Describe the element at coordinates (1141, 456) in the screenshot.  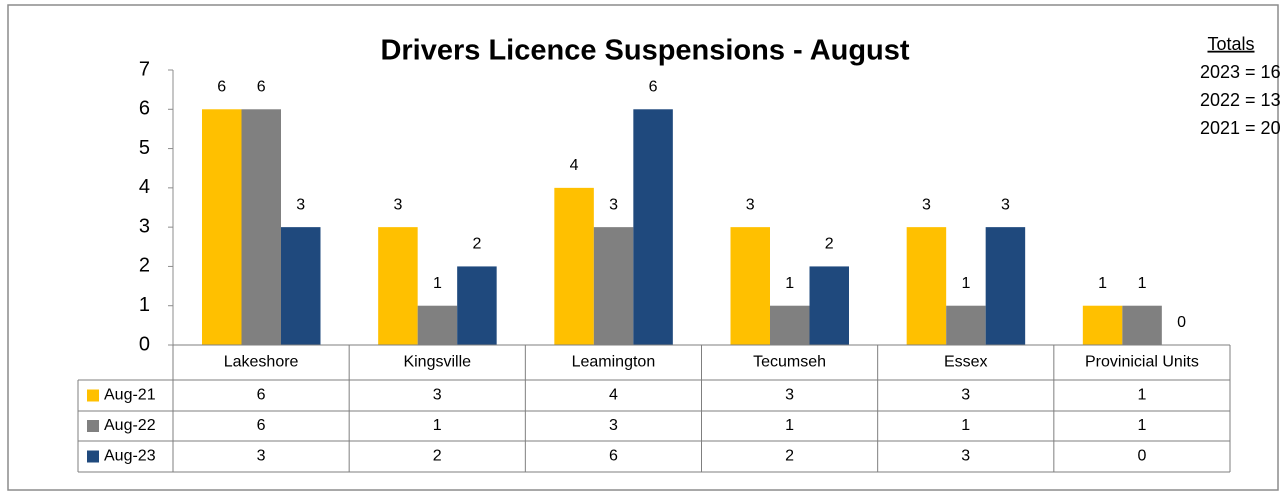
I see `table-cell: 0` at that location.